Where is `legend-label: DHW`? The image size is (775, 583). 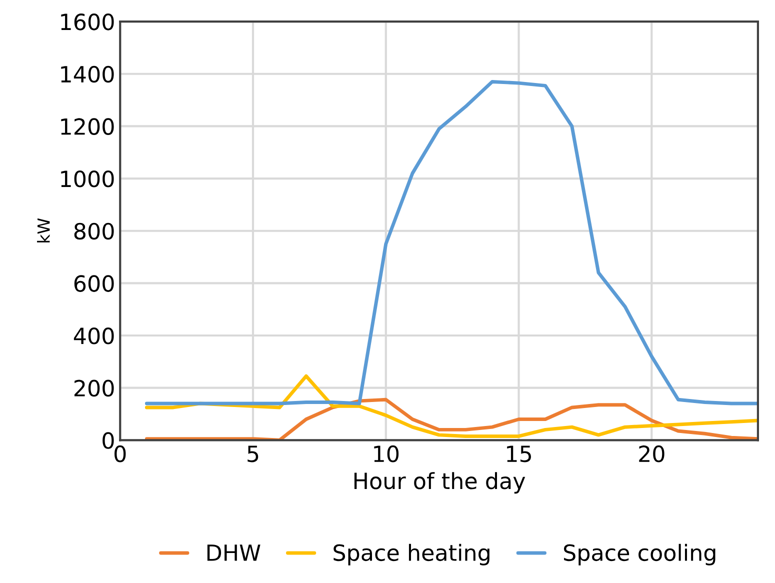 legend-label: DHW is located at coordinates (233, 552).